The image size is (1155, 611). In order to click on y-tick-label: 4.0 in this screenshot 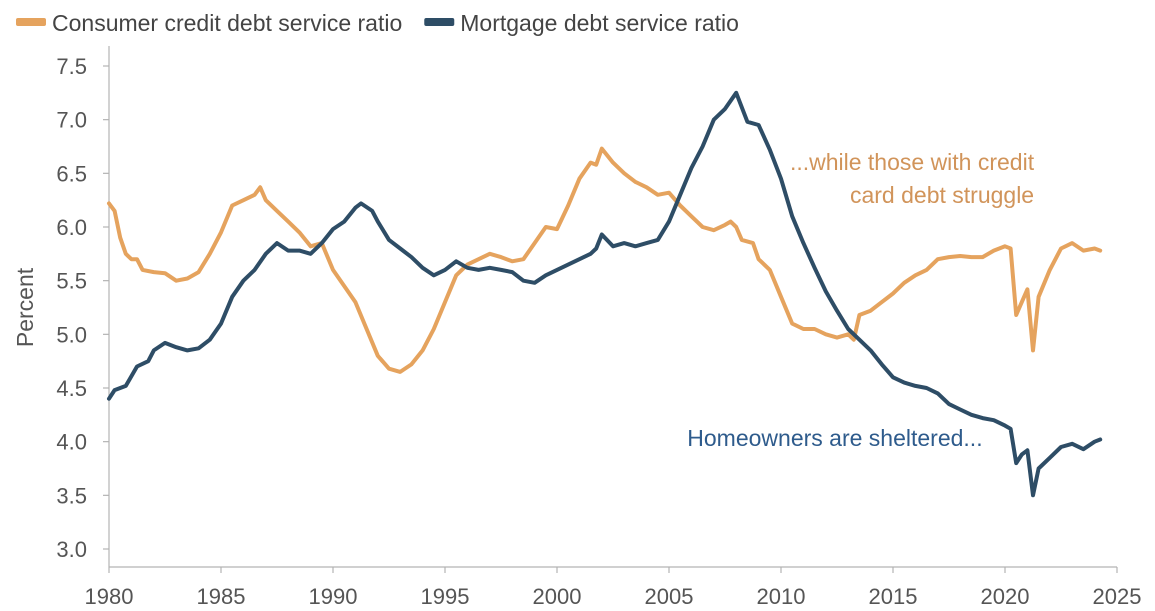, I will do `click(71, 442)`.